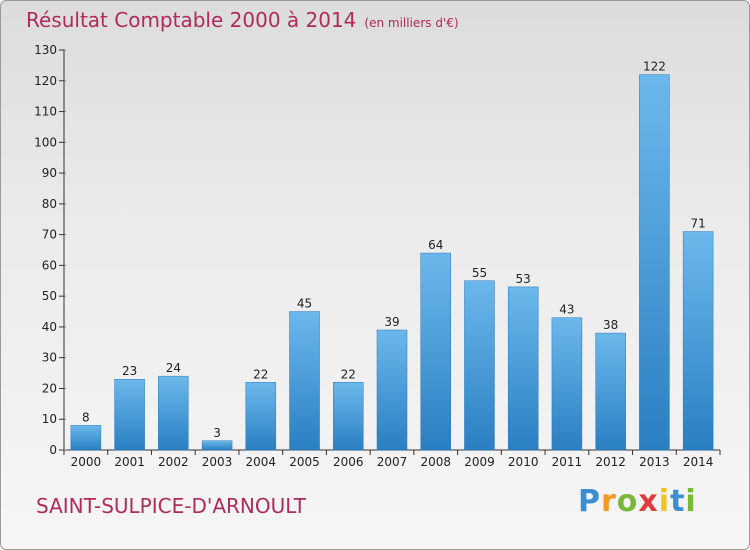 This screenshot has height=550, width=750. What do you see at coordinates (86, 417) in the screenshot?
I see `bar-value-label: 8` at bounding box center [86, 417].